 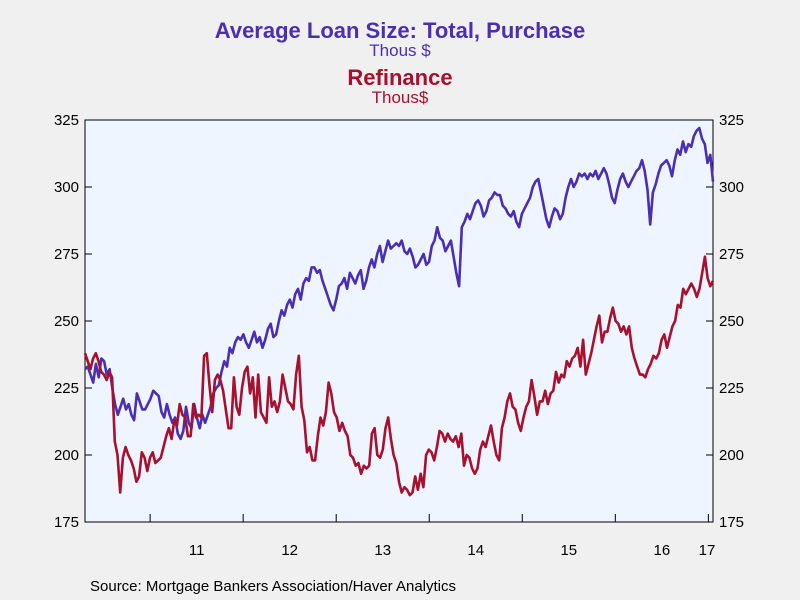 What do you see at coordinates (66, 455) in the screenshot?
I see `y-tick-label-left: 200` at bounding box center [66, 455].